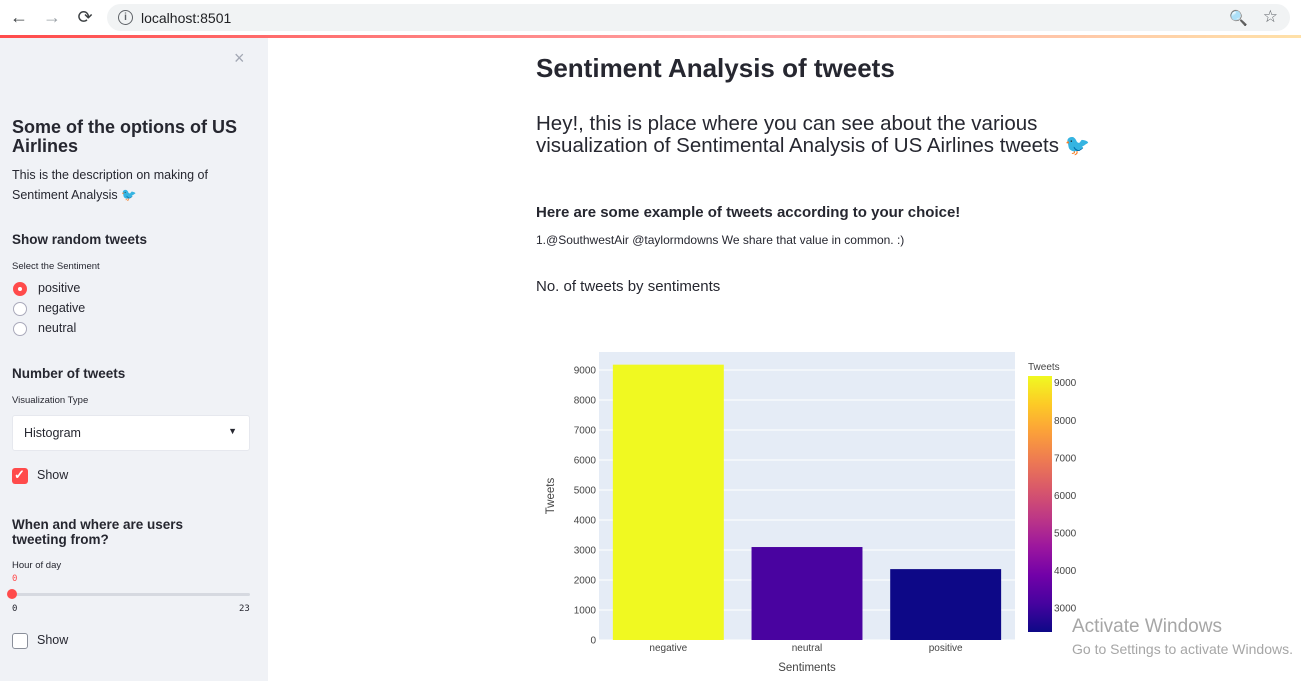 This screenshot has width=1301, height=681. Describe the element at coordinates (57, 328) in the screenshot. I see `radio-neutral-label: neutral` at that location.